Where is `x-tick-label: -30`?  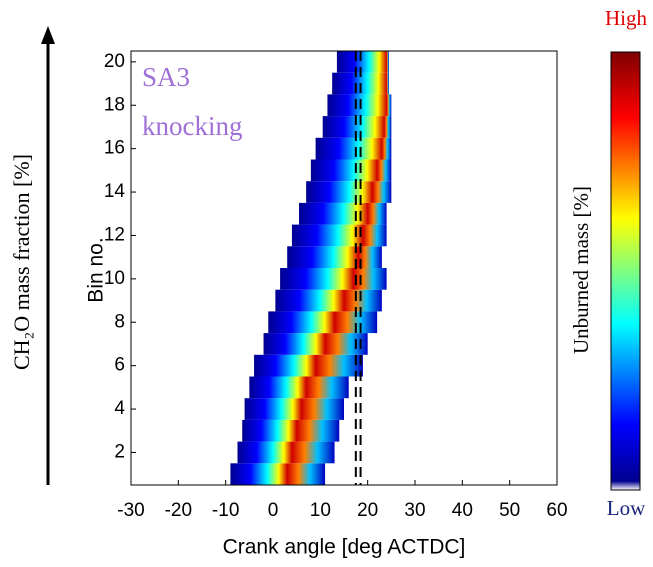
x-tick-label: -30 is located at coordinates (130, 510).